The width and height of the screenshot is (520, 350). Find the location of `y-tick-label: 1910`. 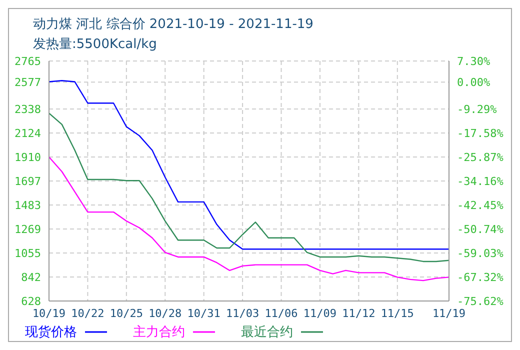

y-tick-label: 1910 is located at coordinates (27, 157).